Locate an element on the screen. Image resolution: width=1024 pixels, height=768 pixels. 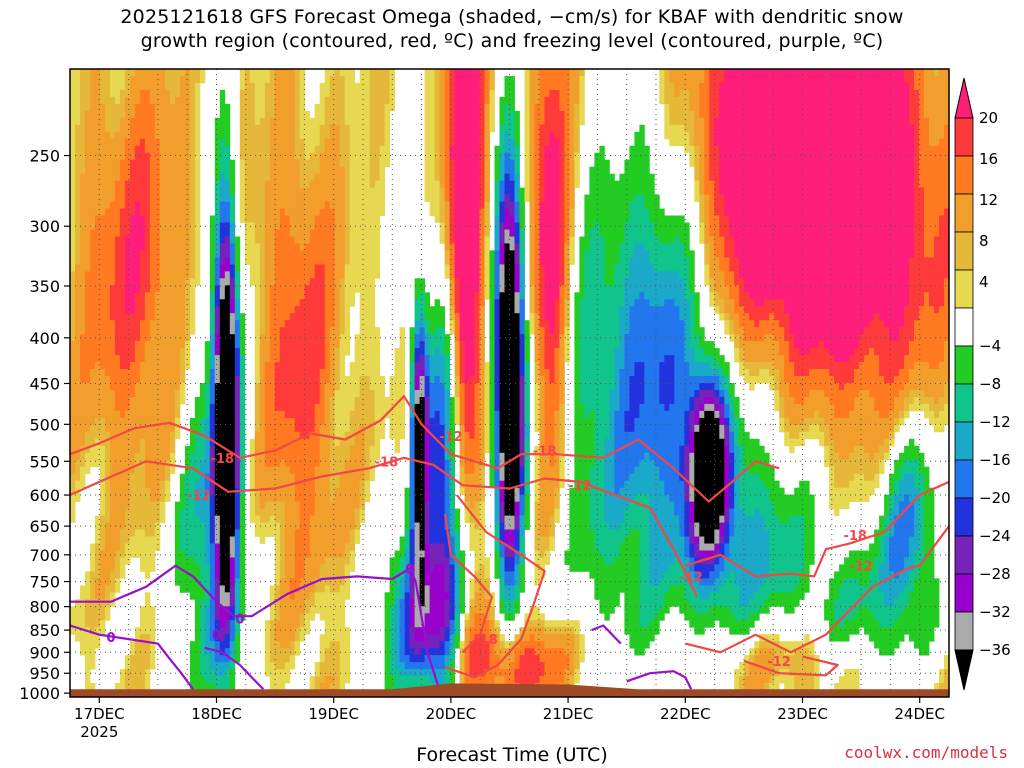
colorbar-label: −36 is located at coordinates (995, 650).